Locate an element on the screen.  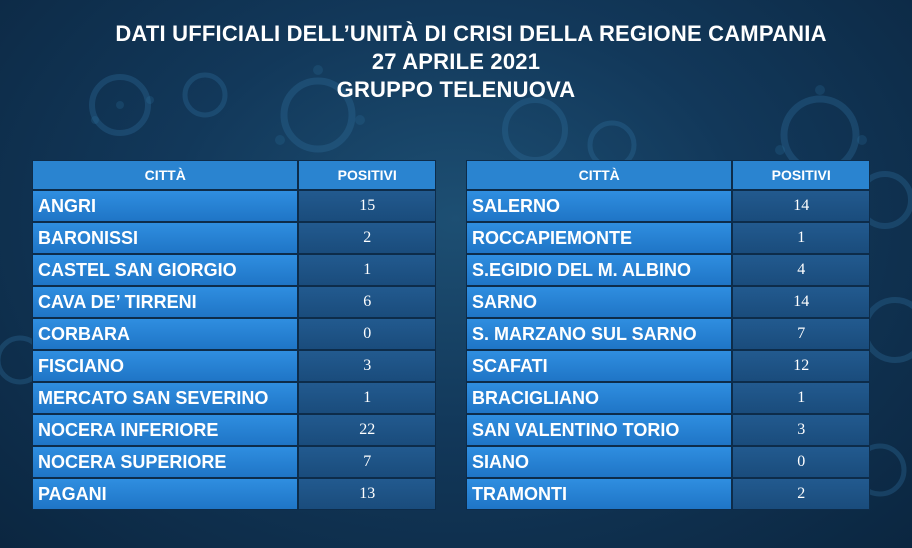
table-row: SALERNO 14 is located at coordinates (668, 207).